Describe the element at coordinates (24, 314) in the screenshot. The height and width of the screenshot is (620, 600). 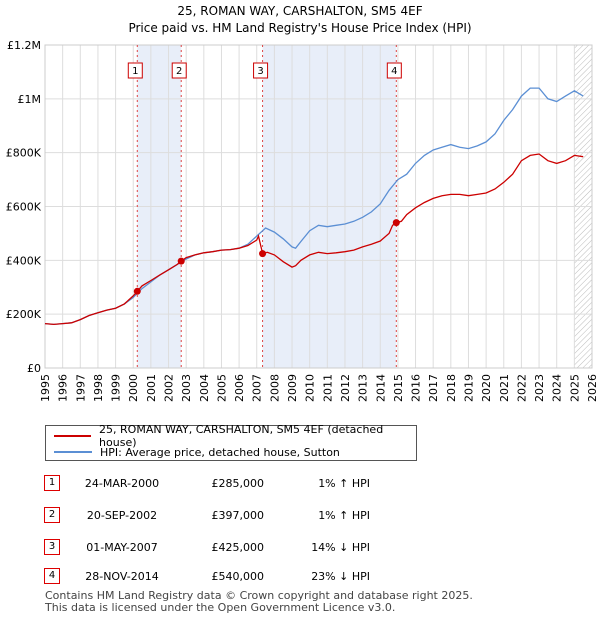
I see `y-tick-label: £200K` at that location.